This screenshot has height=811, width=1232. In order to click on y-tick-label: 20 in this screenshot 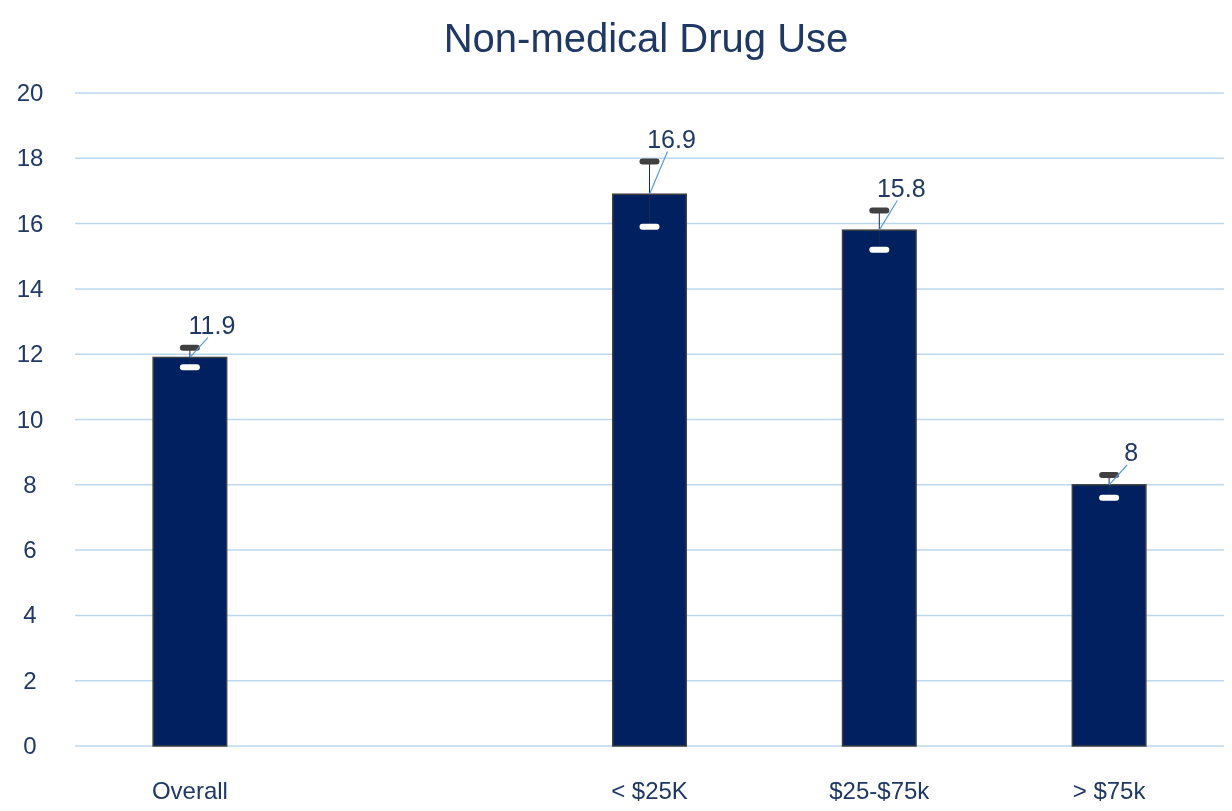, I will do `click(30, 92)`.